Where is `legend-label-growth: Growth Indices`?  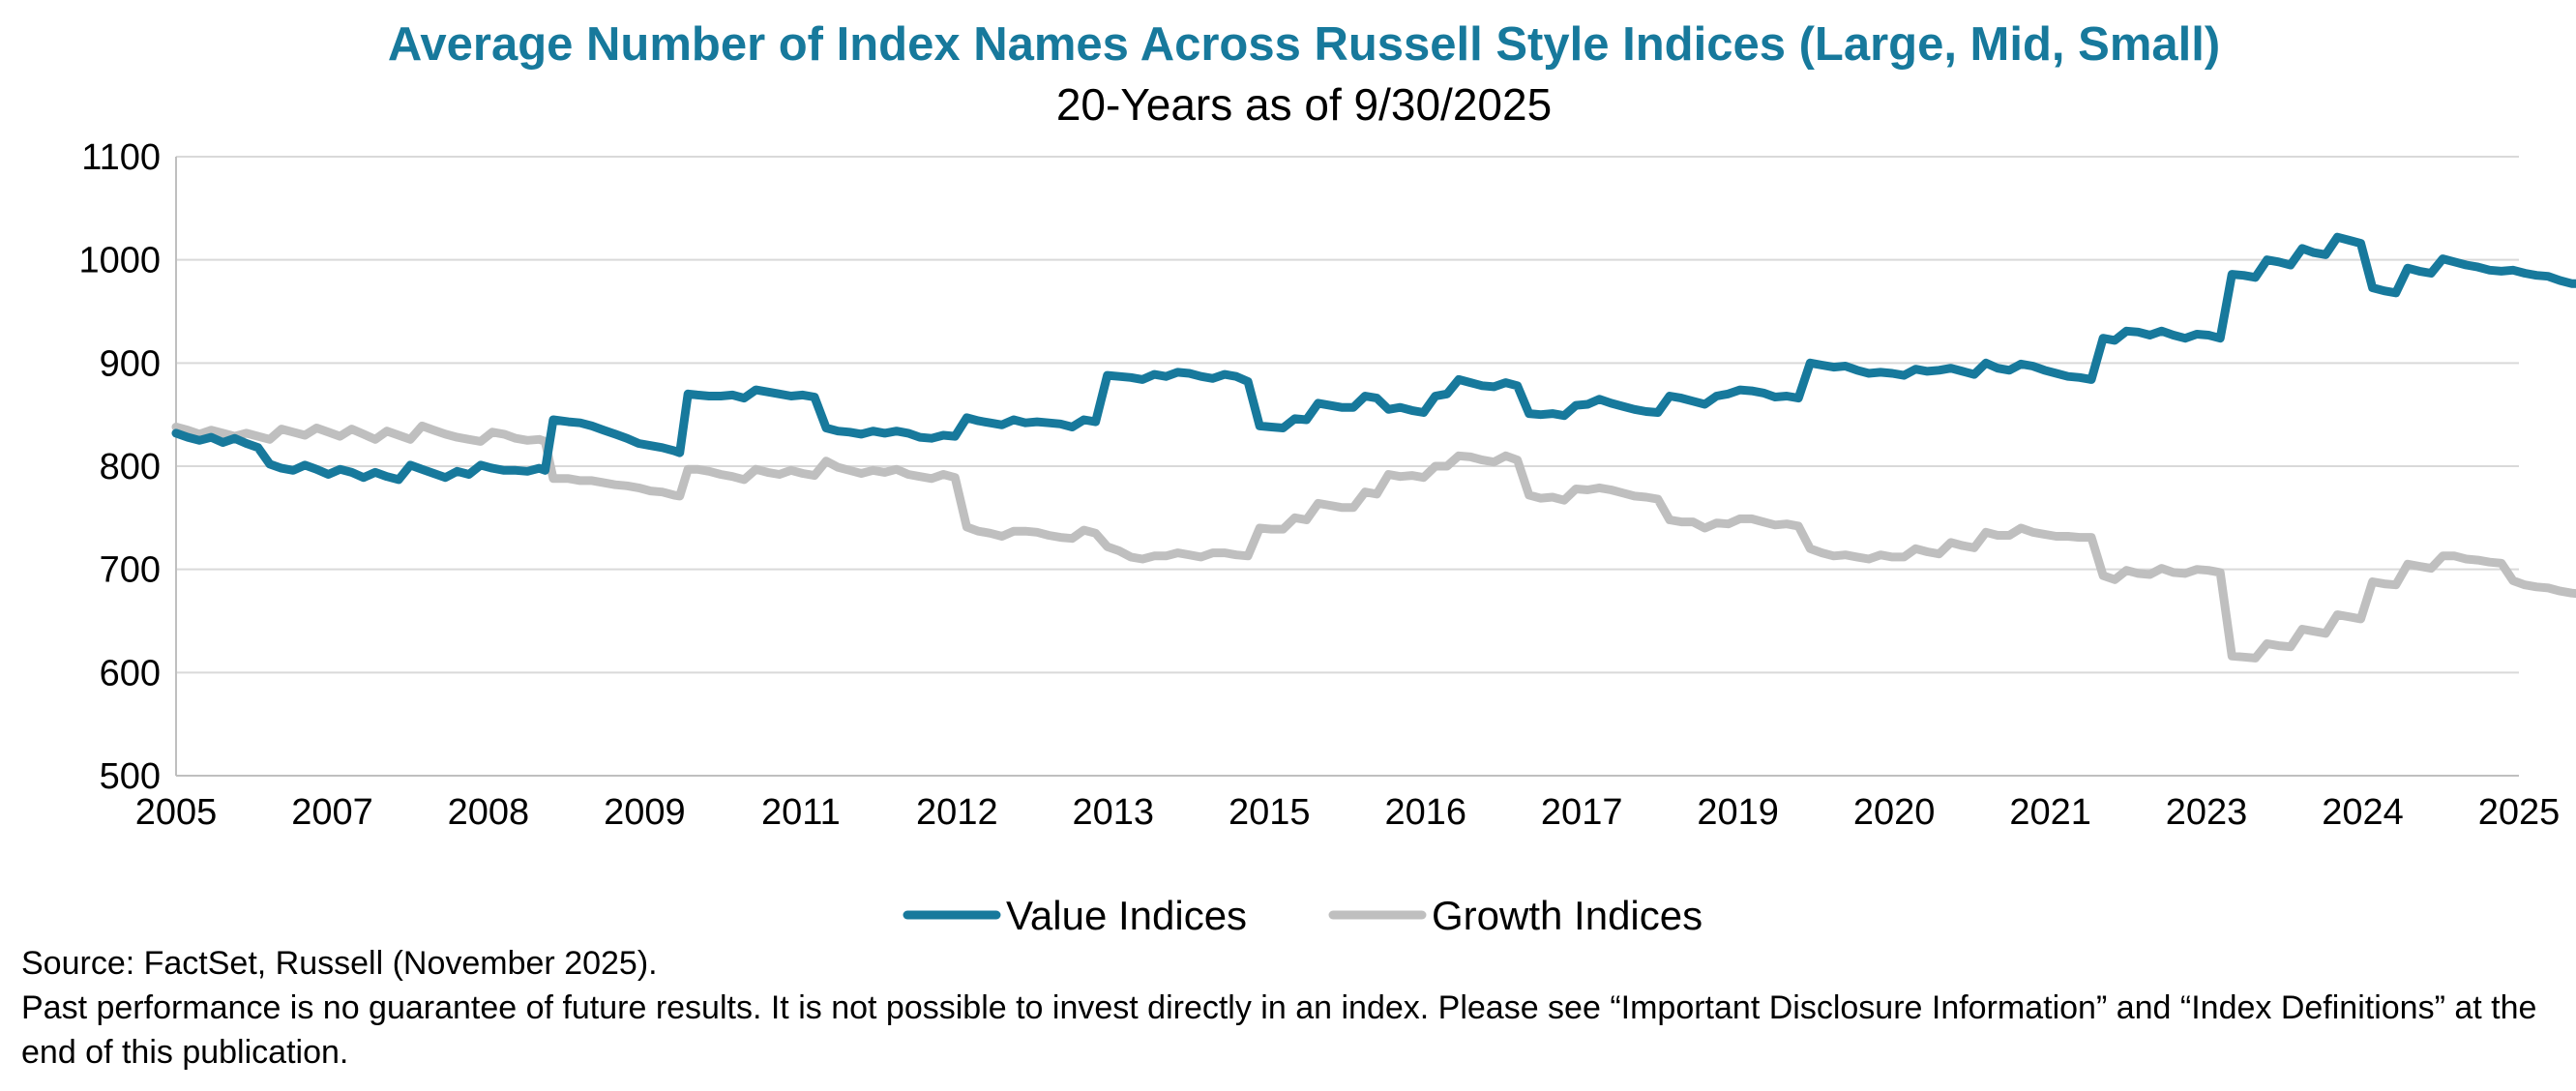 legend-label-growth: Growth Indices is located at coordinates (1567, 915).